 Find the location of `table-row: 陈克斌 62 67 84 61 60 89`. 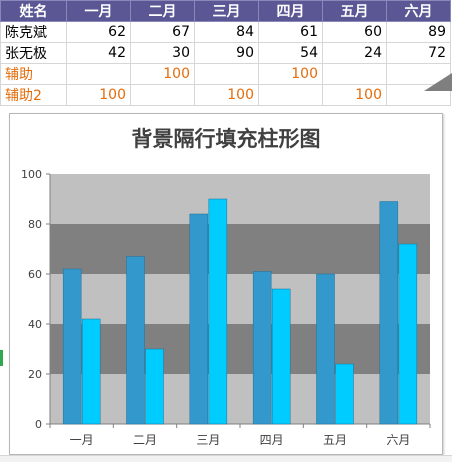

table-row: 陈克斌 62 67 84 61 60 89 is located at coordinates (225, 32).